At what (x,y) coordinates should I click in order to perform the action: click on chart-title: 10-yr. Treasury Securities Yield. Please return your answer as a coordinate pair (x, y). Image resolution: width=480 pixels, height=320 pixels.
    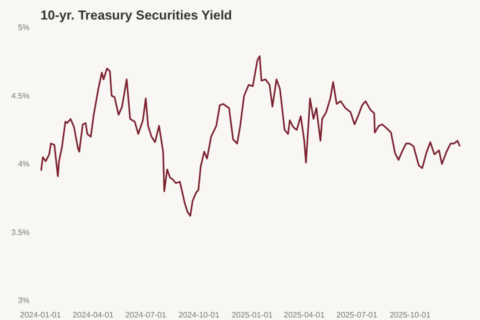
    Looking at the image, I should click on (136, 15).